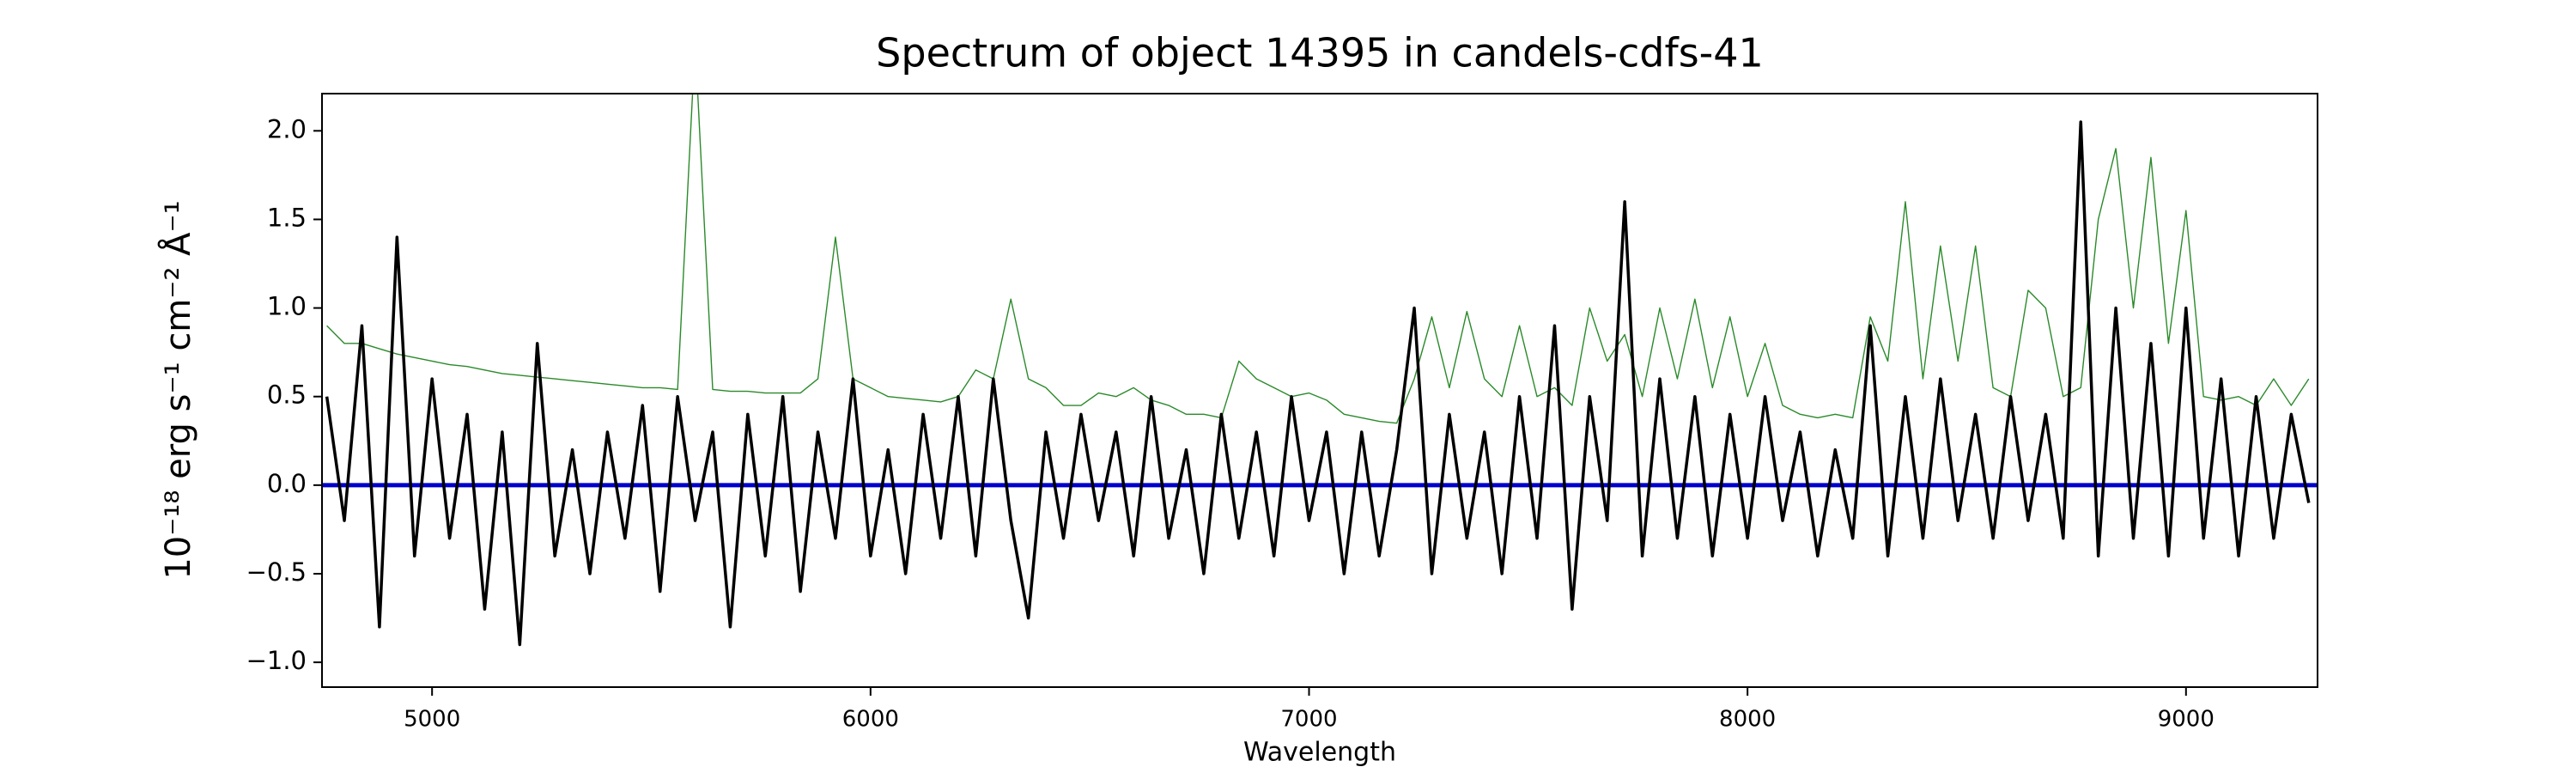  Describe the element at coordinates (177, 389) in the screenshot. I see `y-axis-label: 10⁻¹⁸ erg s⁻¹ cm⁻² Å⁻¹` at that location.